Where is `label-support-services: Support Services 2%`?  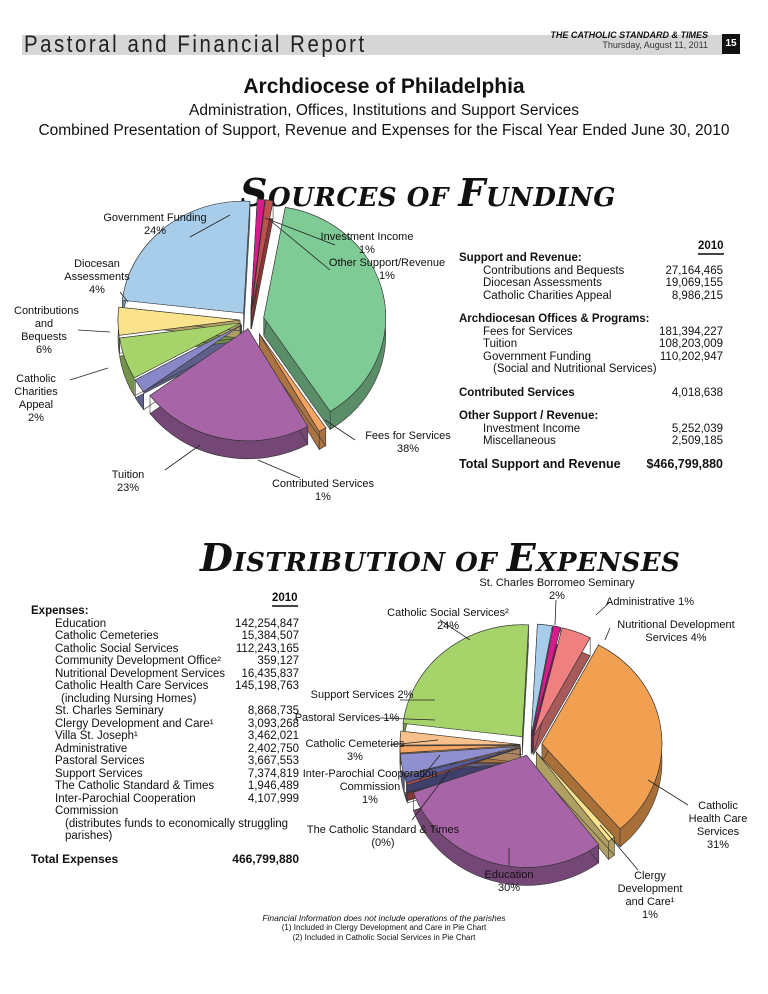 label-support-services: Support Services 2% is located at coordinates (362, 695).